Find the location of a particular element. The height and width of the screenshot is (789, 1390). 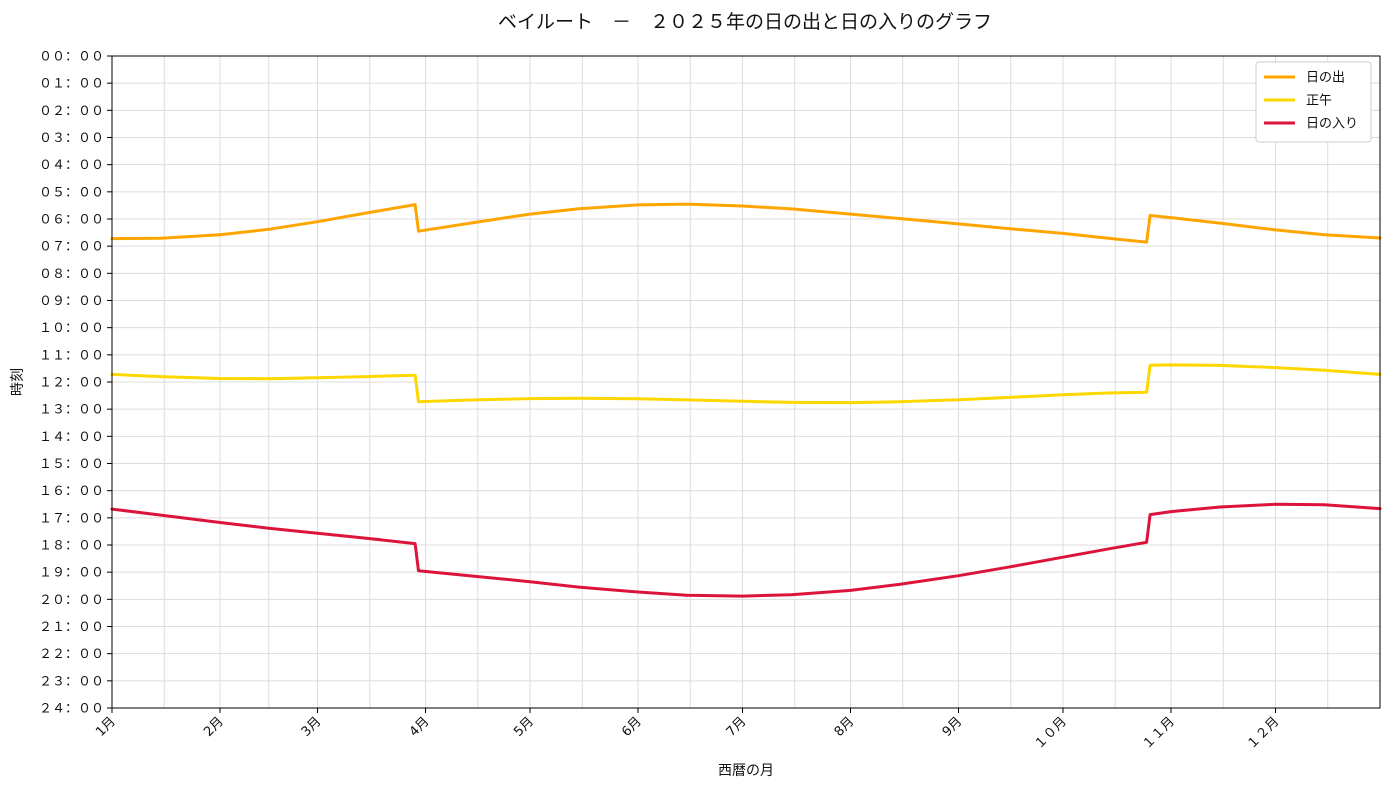

y-tick-label: ０９：００ is located at coordinates (71, 301).